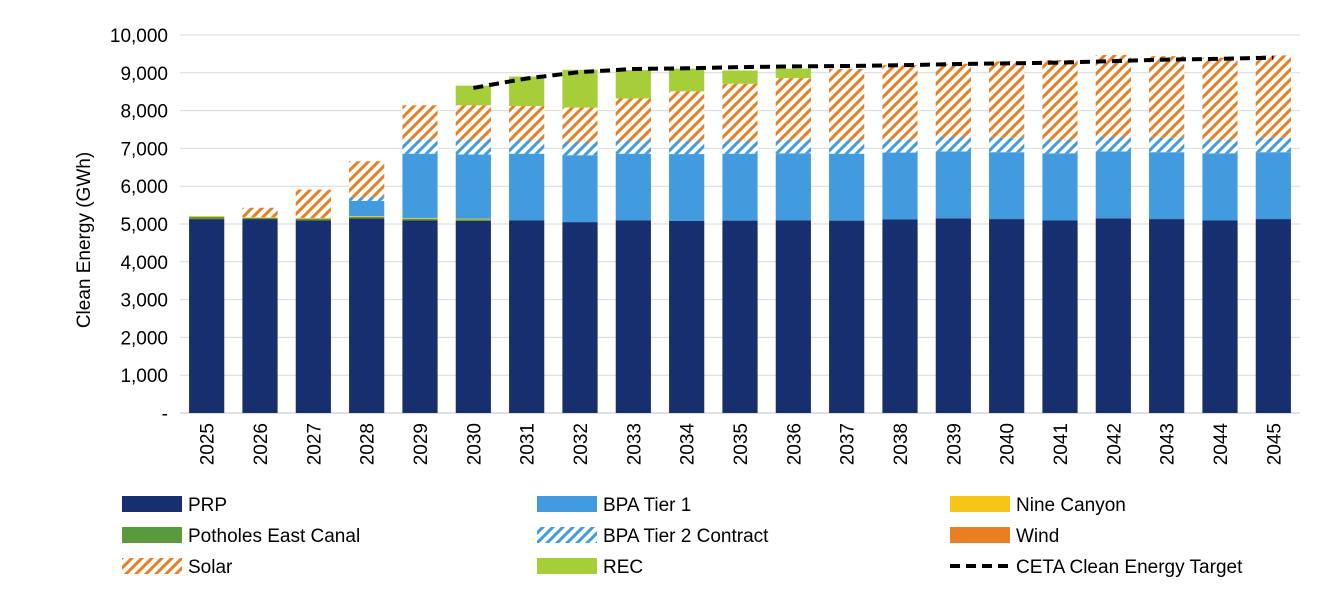  Describe the element at coordinates (1061, 444) in the screenshot. I see `x-tick-label: 2041` at that location.